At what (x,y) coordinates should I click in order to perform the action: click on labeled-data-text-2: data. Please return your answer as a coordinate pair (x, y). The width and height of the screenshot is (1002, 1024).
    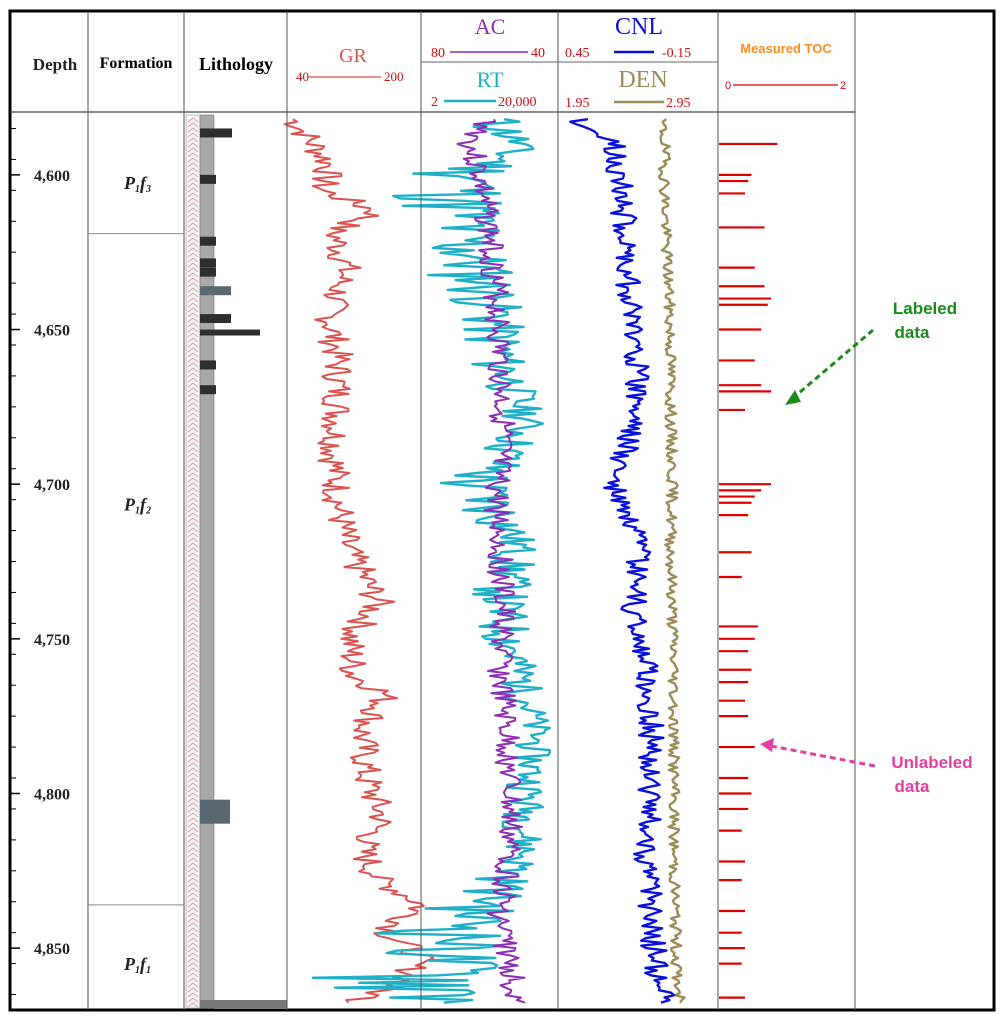
    Looking at the image, I should click on (913, 332).